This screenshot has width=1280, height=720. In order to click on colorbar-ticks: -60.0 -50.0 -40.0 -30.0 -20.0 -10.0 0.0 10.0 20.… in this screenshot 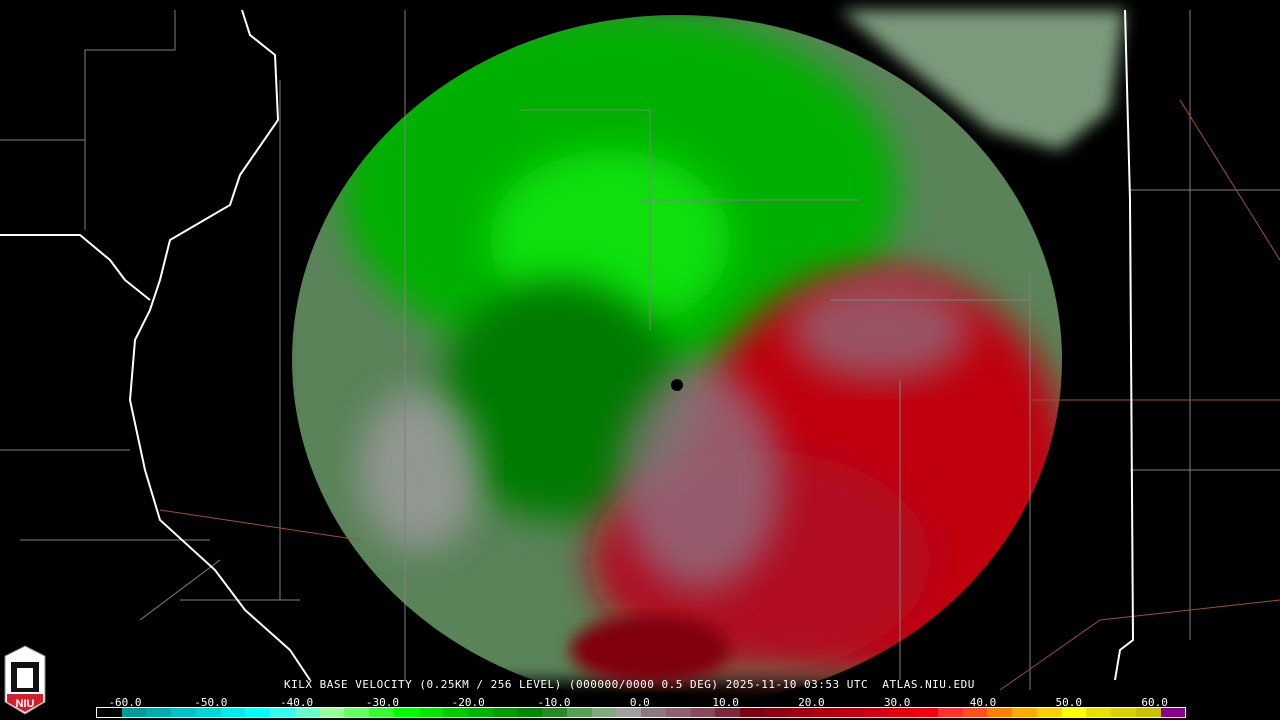, I will do `click(640, 702)`.